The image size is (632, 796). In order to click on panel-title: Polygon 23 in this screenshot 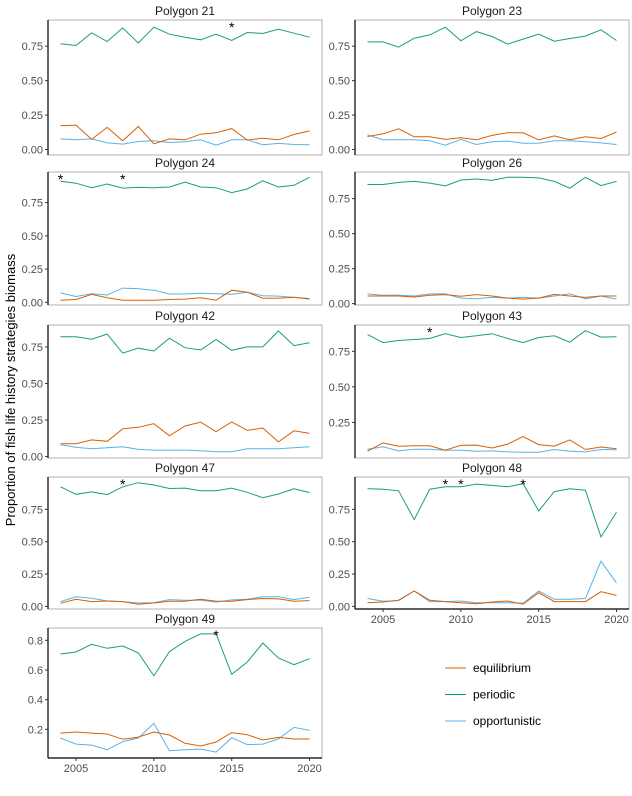, I will do `click(492, 11)`.